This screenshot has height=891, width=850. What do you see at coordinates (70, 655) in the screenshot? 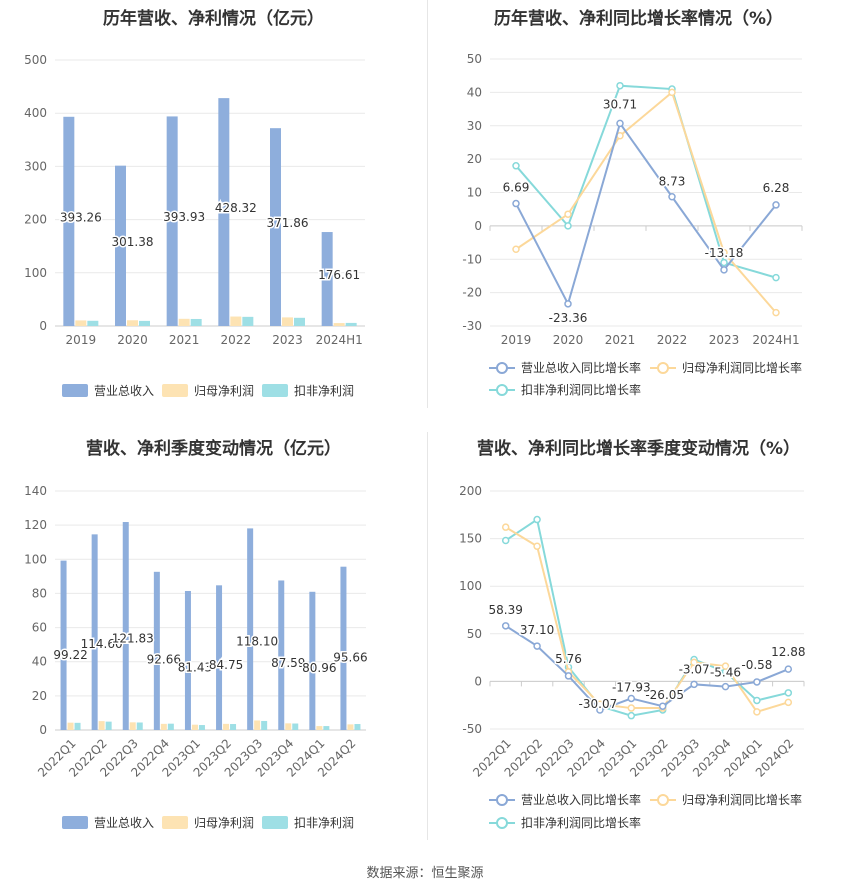
I see `data-label: 99.22` at bounding box center [70, 655].